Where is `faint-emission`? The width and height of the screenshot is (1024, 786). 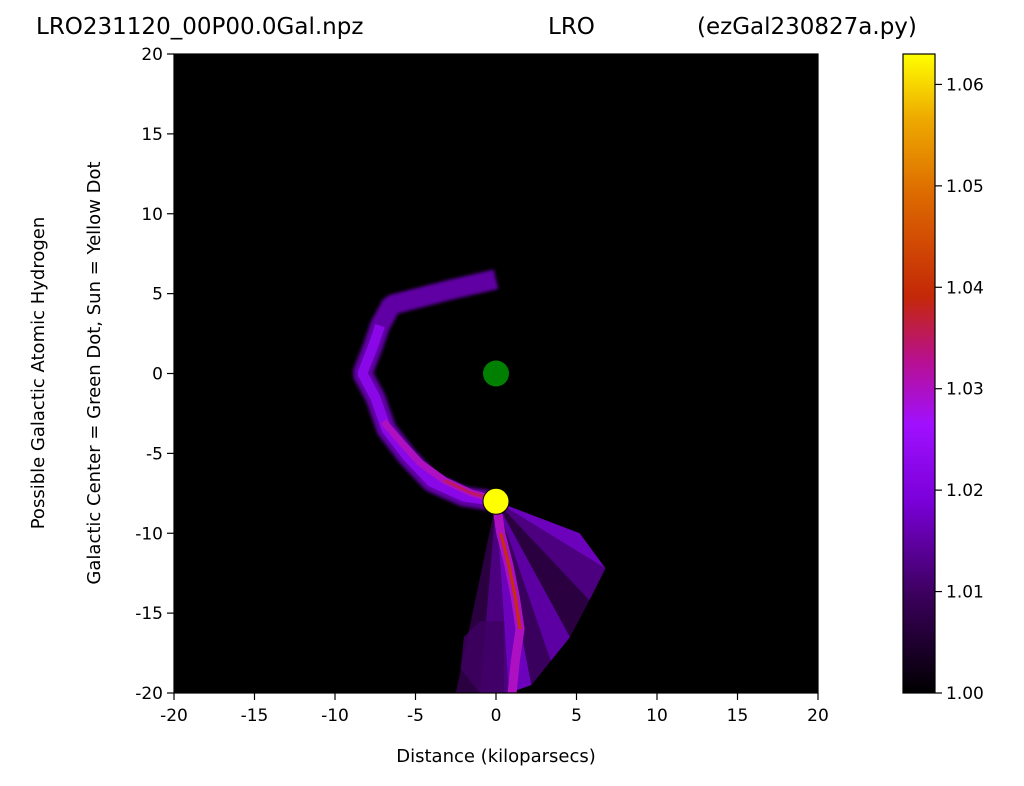 faint-emission is located at coordinates (482, 657).